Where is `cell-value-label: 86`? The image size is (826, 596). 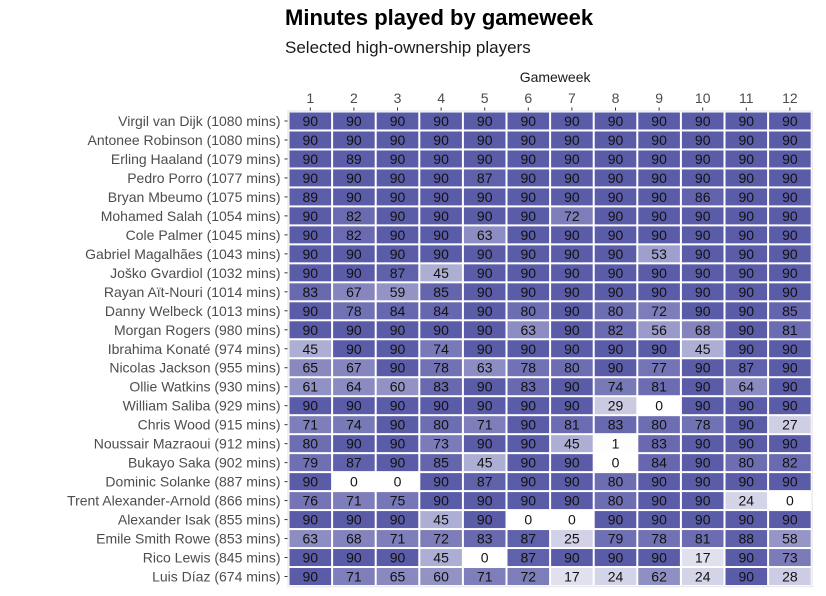 cell-value-label: 86 is located at coordinates (703, 197).